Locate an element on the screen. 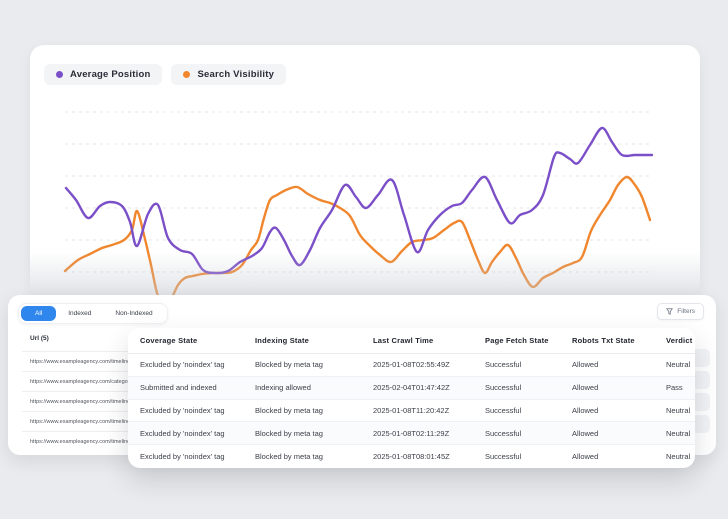 This screenshot has height=519, width=728. purple-dot-icon is located at coordinates (59, 74).